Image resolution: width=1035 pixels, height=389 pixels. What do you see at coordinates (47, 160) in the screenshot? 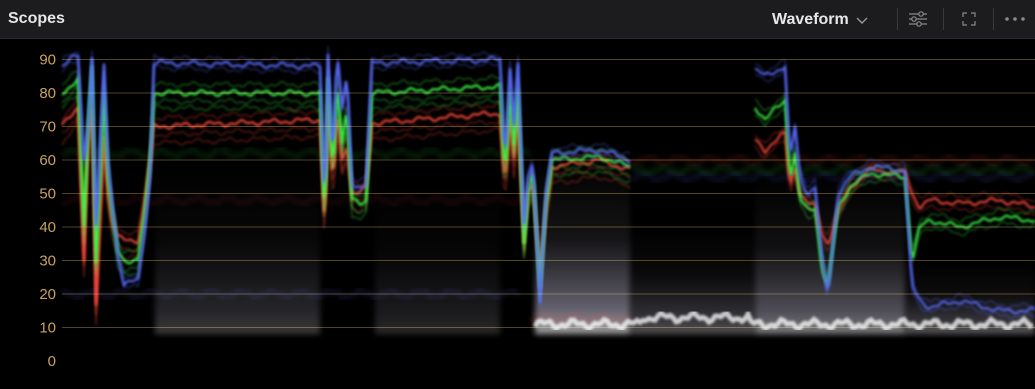
I see `scale-label: 60` at bounding box center [47, 160].